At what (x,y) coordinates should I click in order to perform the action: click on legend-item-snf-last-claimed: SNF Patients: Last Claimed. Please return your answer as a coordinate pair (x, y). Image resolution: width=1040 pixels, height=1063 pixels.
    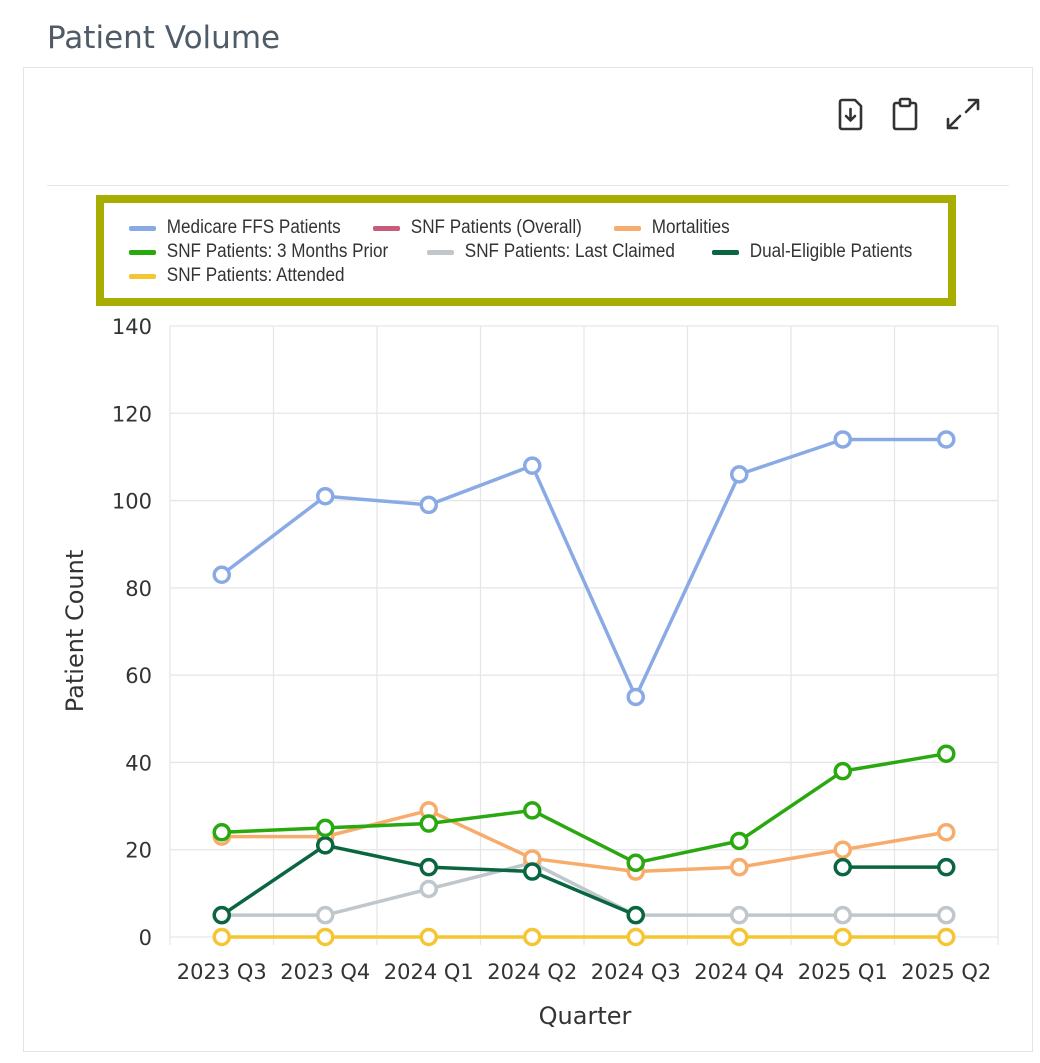
    Looking at the image, I should click on (551, 252).